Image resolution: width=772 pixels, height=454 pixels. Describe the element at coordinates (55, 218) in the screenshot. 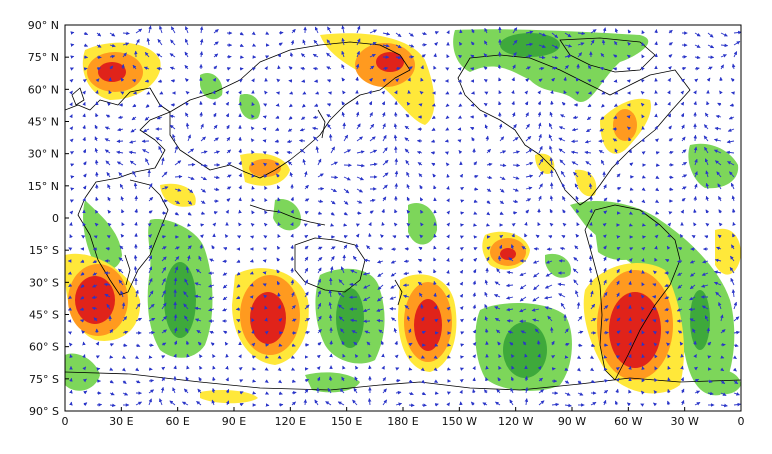

I see `y-tick-label: 0` at that location.